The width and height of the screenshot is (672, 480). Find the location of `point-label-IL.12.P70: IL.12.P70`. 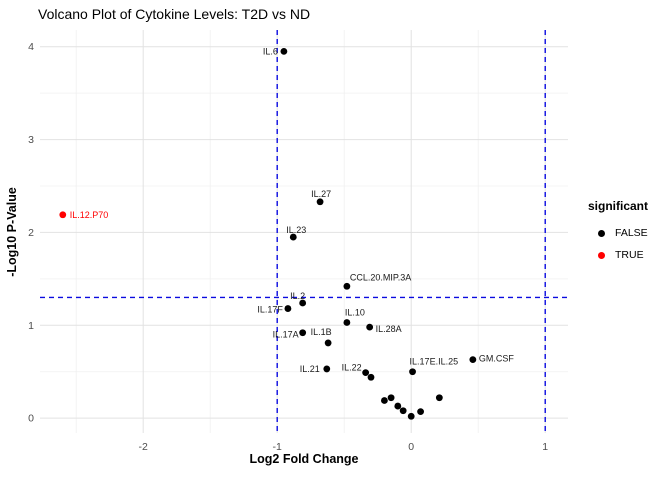

point-label-IL.12.P70: IL.12.P70 is located at coordinates (89, 215).